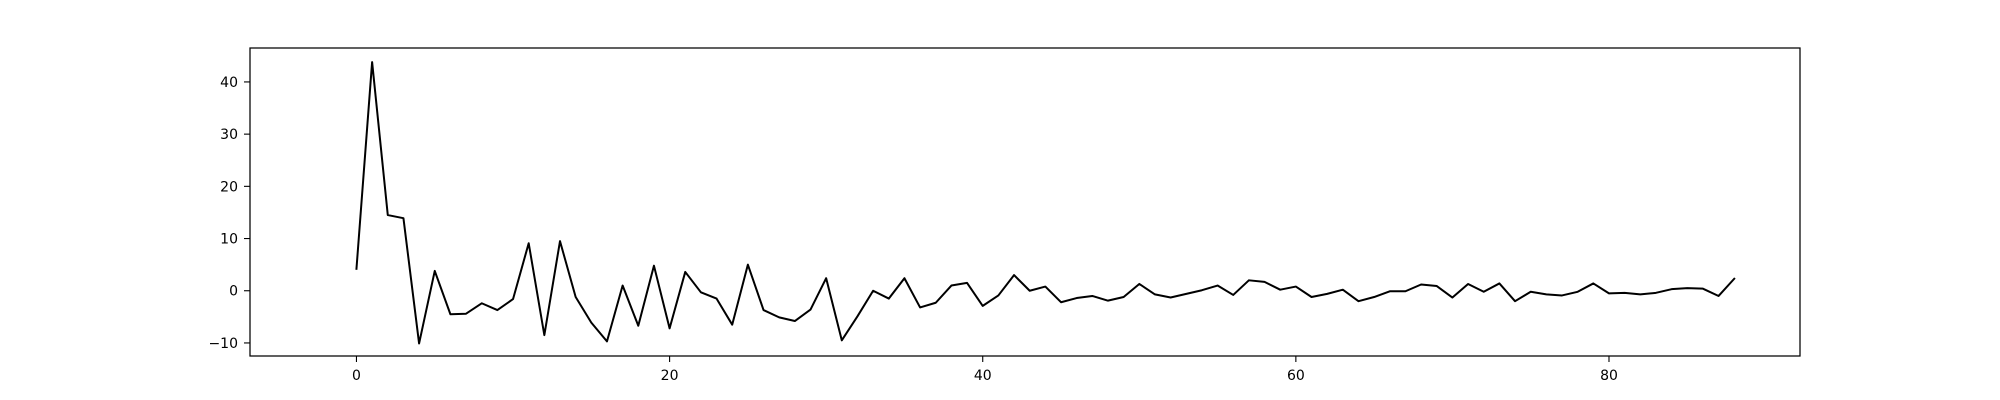  Describe the element at coordinates (1296, 376) in the screenshot. I see `x-tick-label: 60` at that location.